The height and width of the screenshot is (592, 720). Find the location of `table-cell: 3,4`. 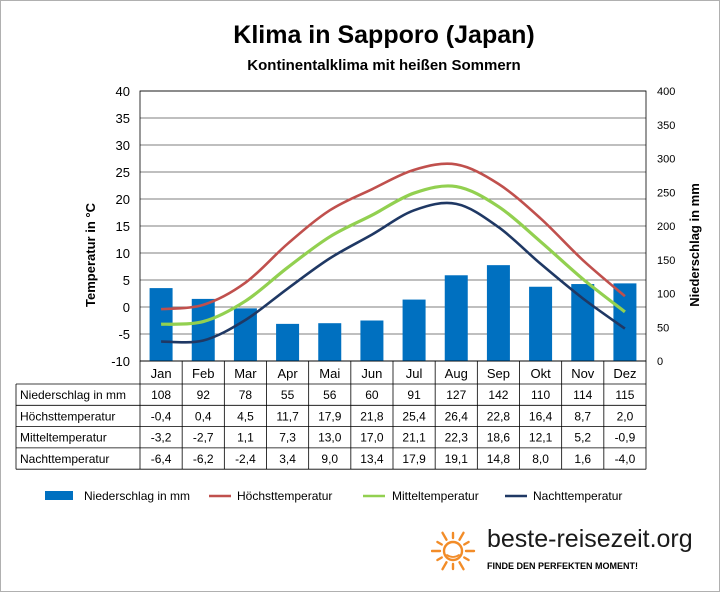

table-cell: 3,4 is located at coordinates (287, 459).